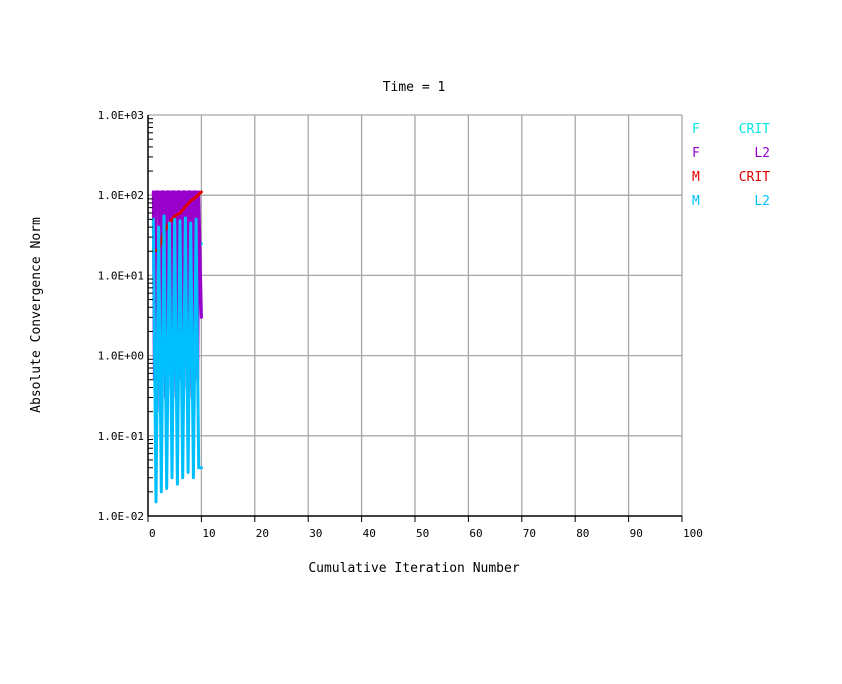 The height and width of the screenshot is (684, 842). What do you see at coordinates (475, 533) in the screenshot?
I see `x-tick-label: 60` at bounding box center [475, 533].